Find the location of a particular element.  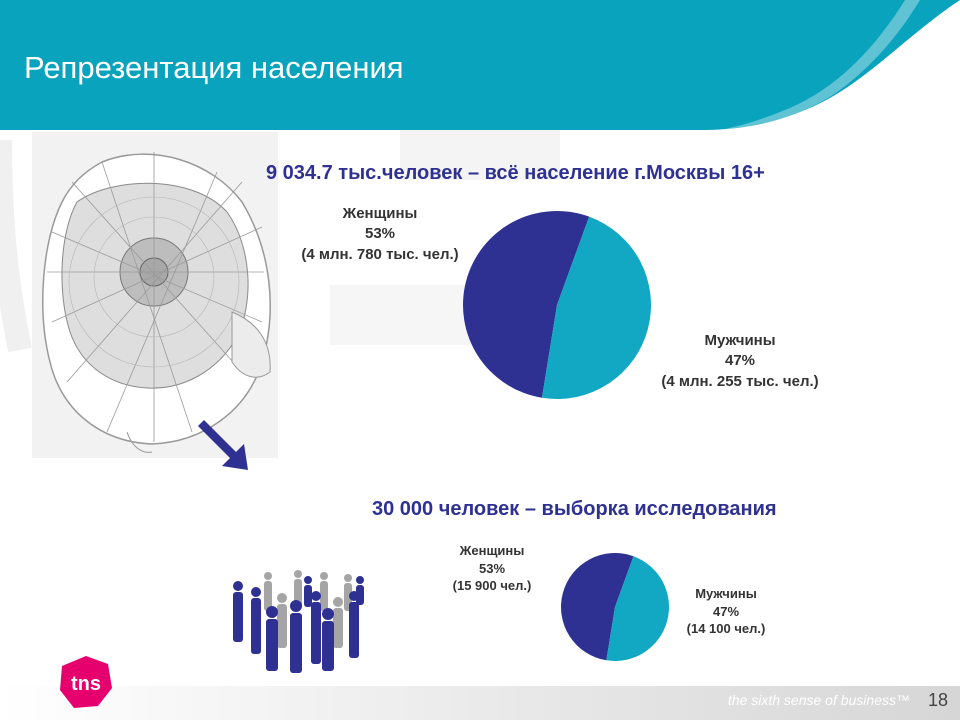

tagline: the sixth sense of business™ is located at coordinates (818, 700).